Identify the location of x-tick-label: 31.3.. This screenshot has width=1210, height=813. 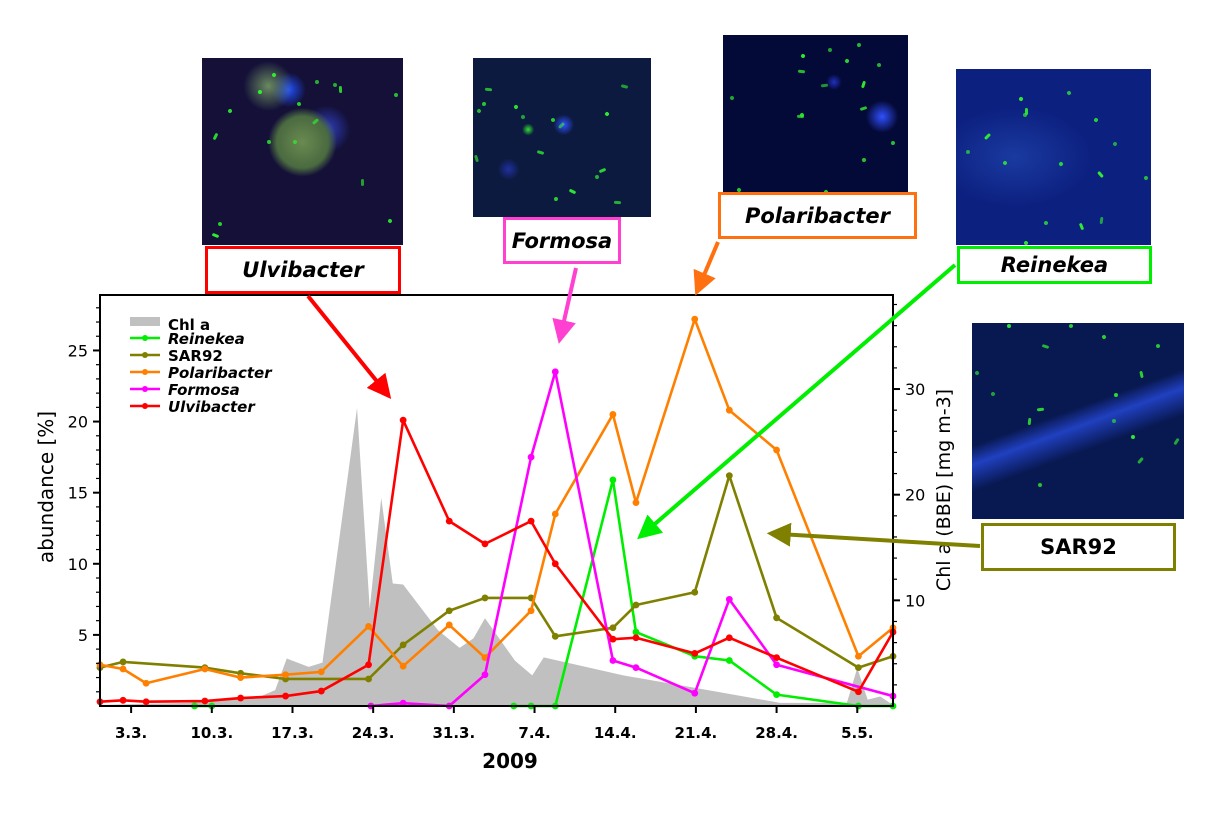
(453, 733).